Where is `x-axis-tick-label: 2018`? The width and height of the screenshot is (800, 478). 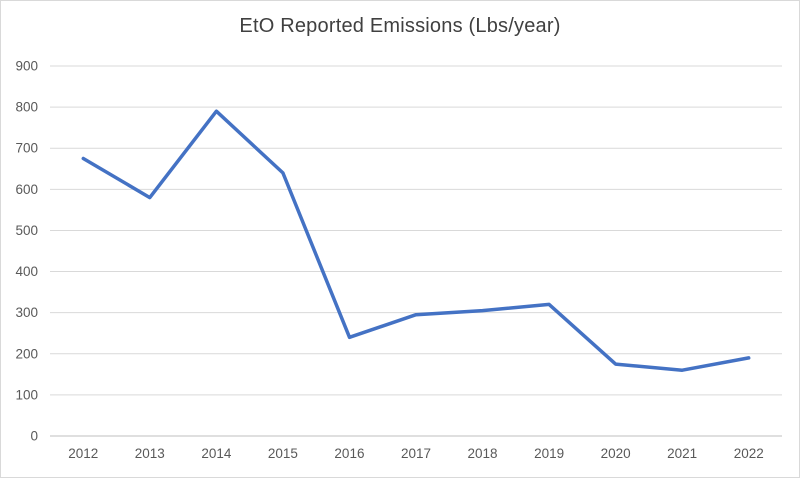
x-axis-tick-label: 2018 is located at coordinates (483, 453).